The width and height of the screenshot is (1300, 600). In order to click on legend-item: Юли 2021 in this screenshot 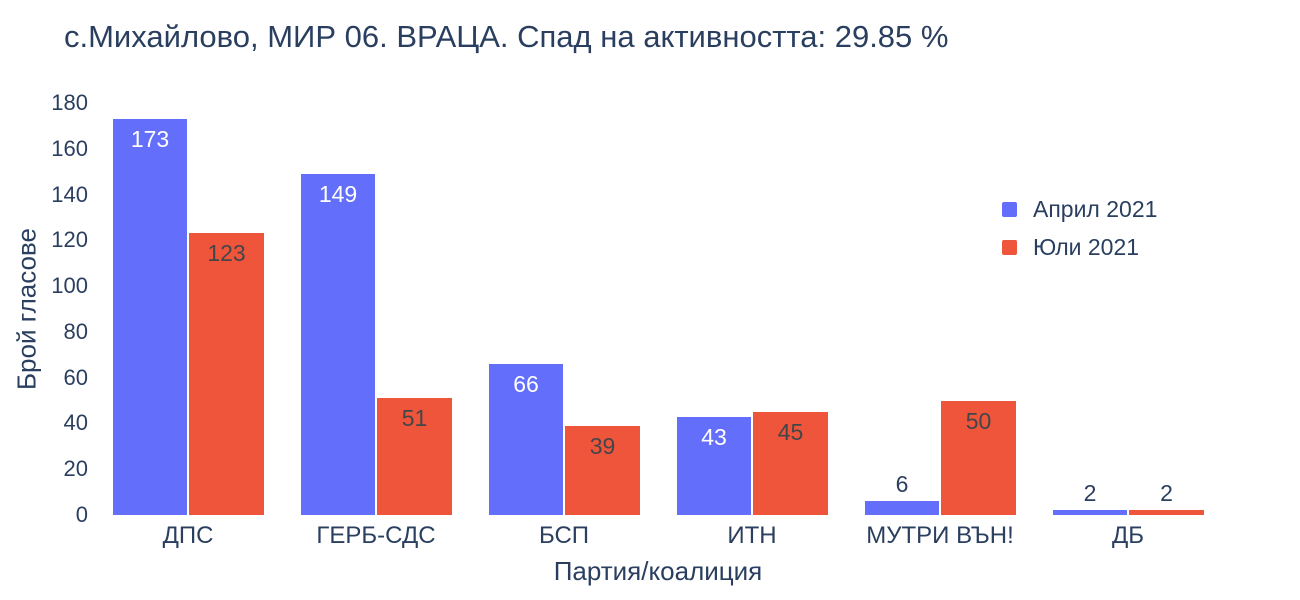, I will do `click(1079, 247)`.